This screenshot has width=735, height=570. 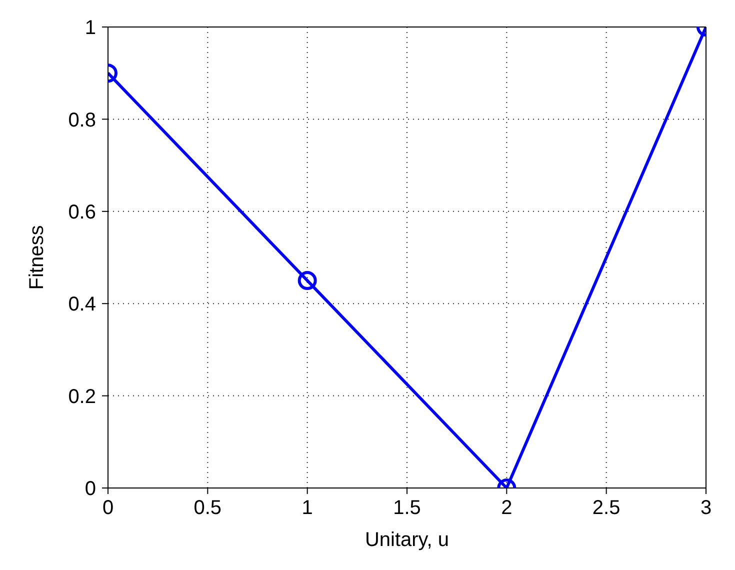 What do you see at coordinates (506, 508) in the screenshot?
I see `x-tick-label: 2` at bounding box center [506, 508].